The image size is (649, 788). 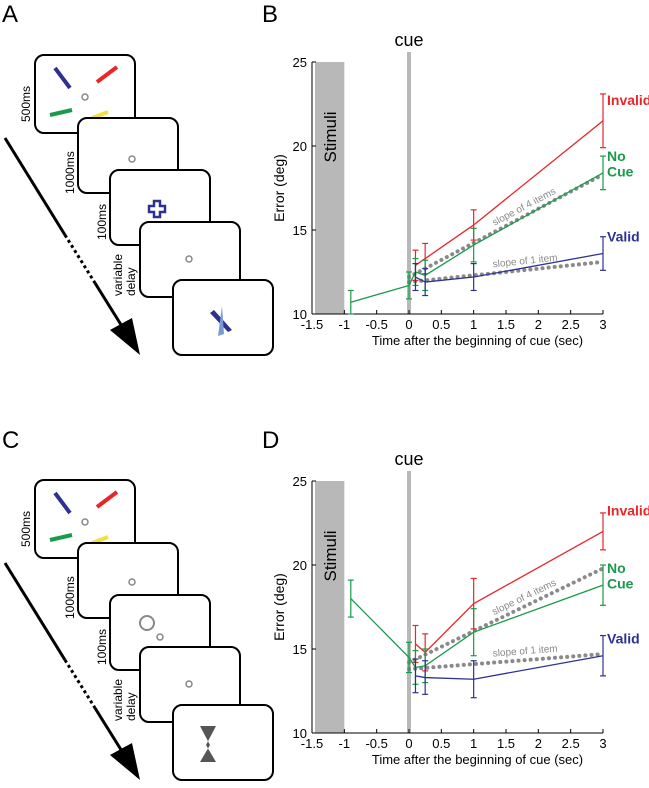 I want to click on panel-label: A, so click(x=10, y=14).